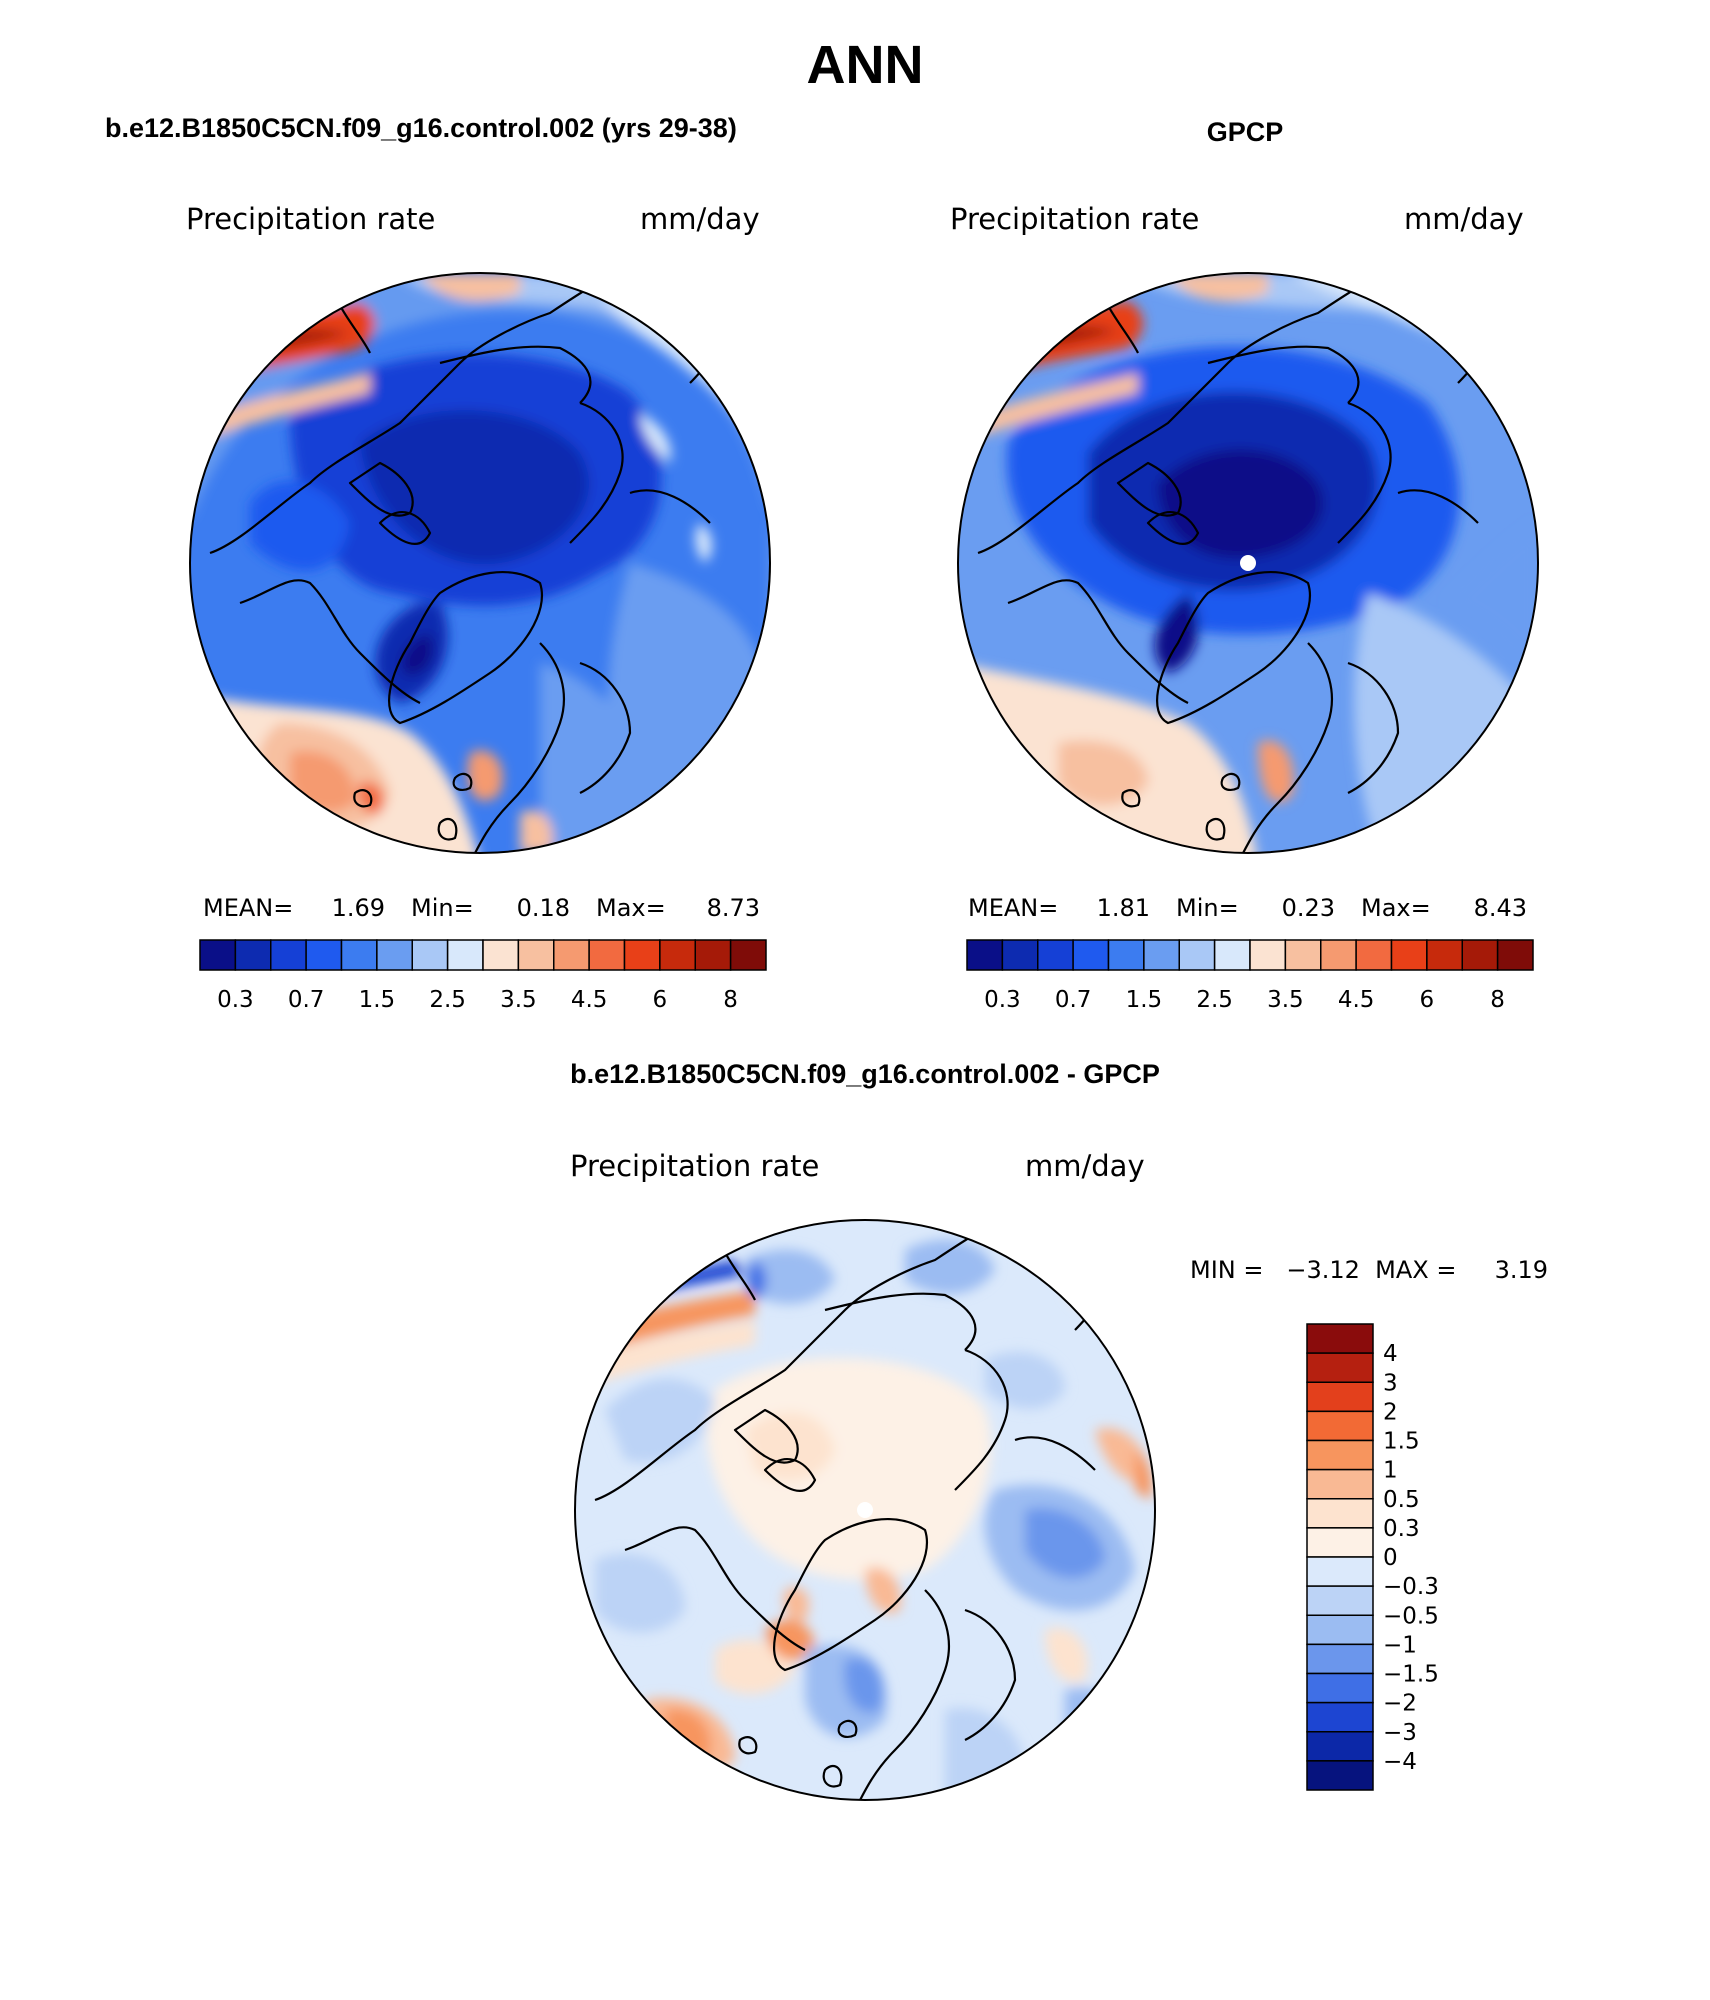 Image resolution: width=1710 pixels, height=2000 pixels. What do you see at coordinates (1247, 908) in the screenshot?
I see `panel-right-stats: MEAN= 1.81 Min= 0.23 Max= 8.43` at bounding box center [1247, 908].